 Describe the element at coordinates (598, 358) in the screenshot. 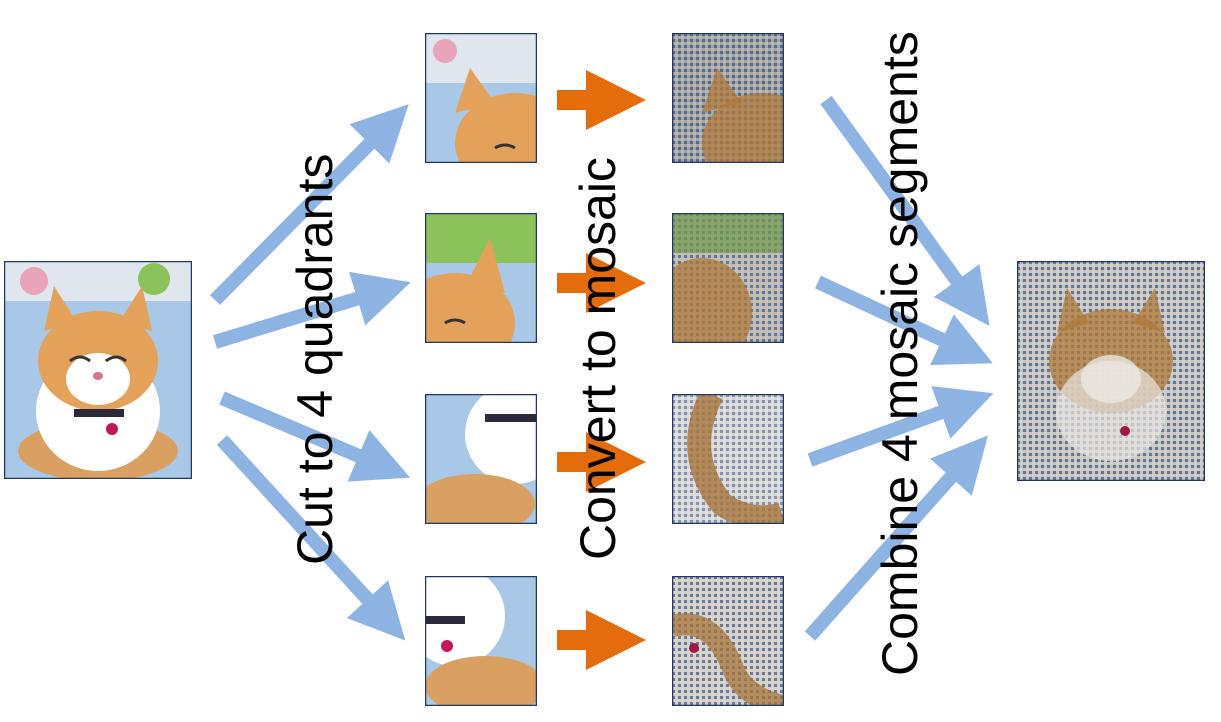

I see `convert-label: Convert to mosaic` at that location.